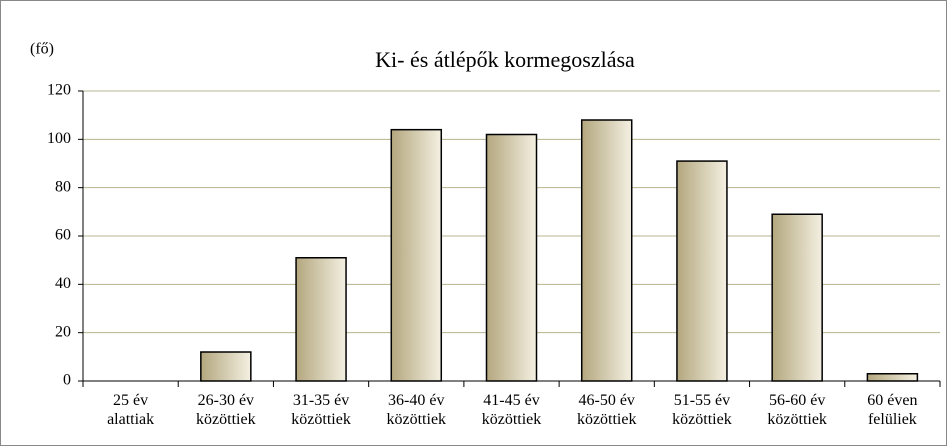 The height and width of the screenshot is (446, 947). What do you see at coordinates (59, 138) in the screenshot?
I see `y-tick-label: 100` at bounding box center [59, 138].